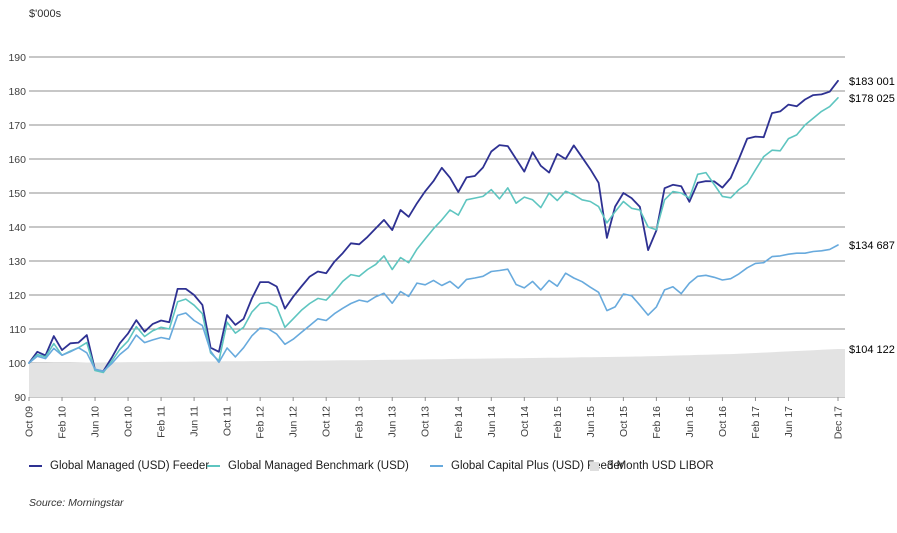 This screenshot has width=897, height=533. Describe the element at coordinates (723, 421) in the screenshot. I see `x-axis-tick-label: Oct 16` at that location.